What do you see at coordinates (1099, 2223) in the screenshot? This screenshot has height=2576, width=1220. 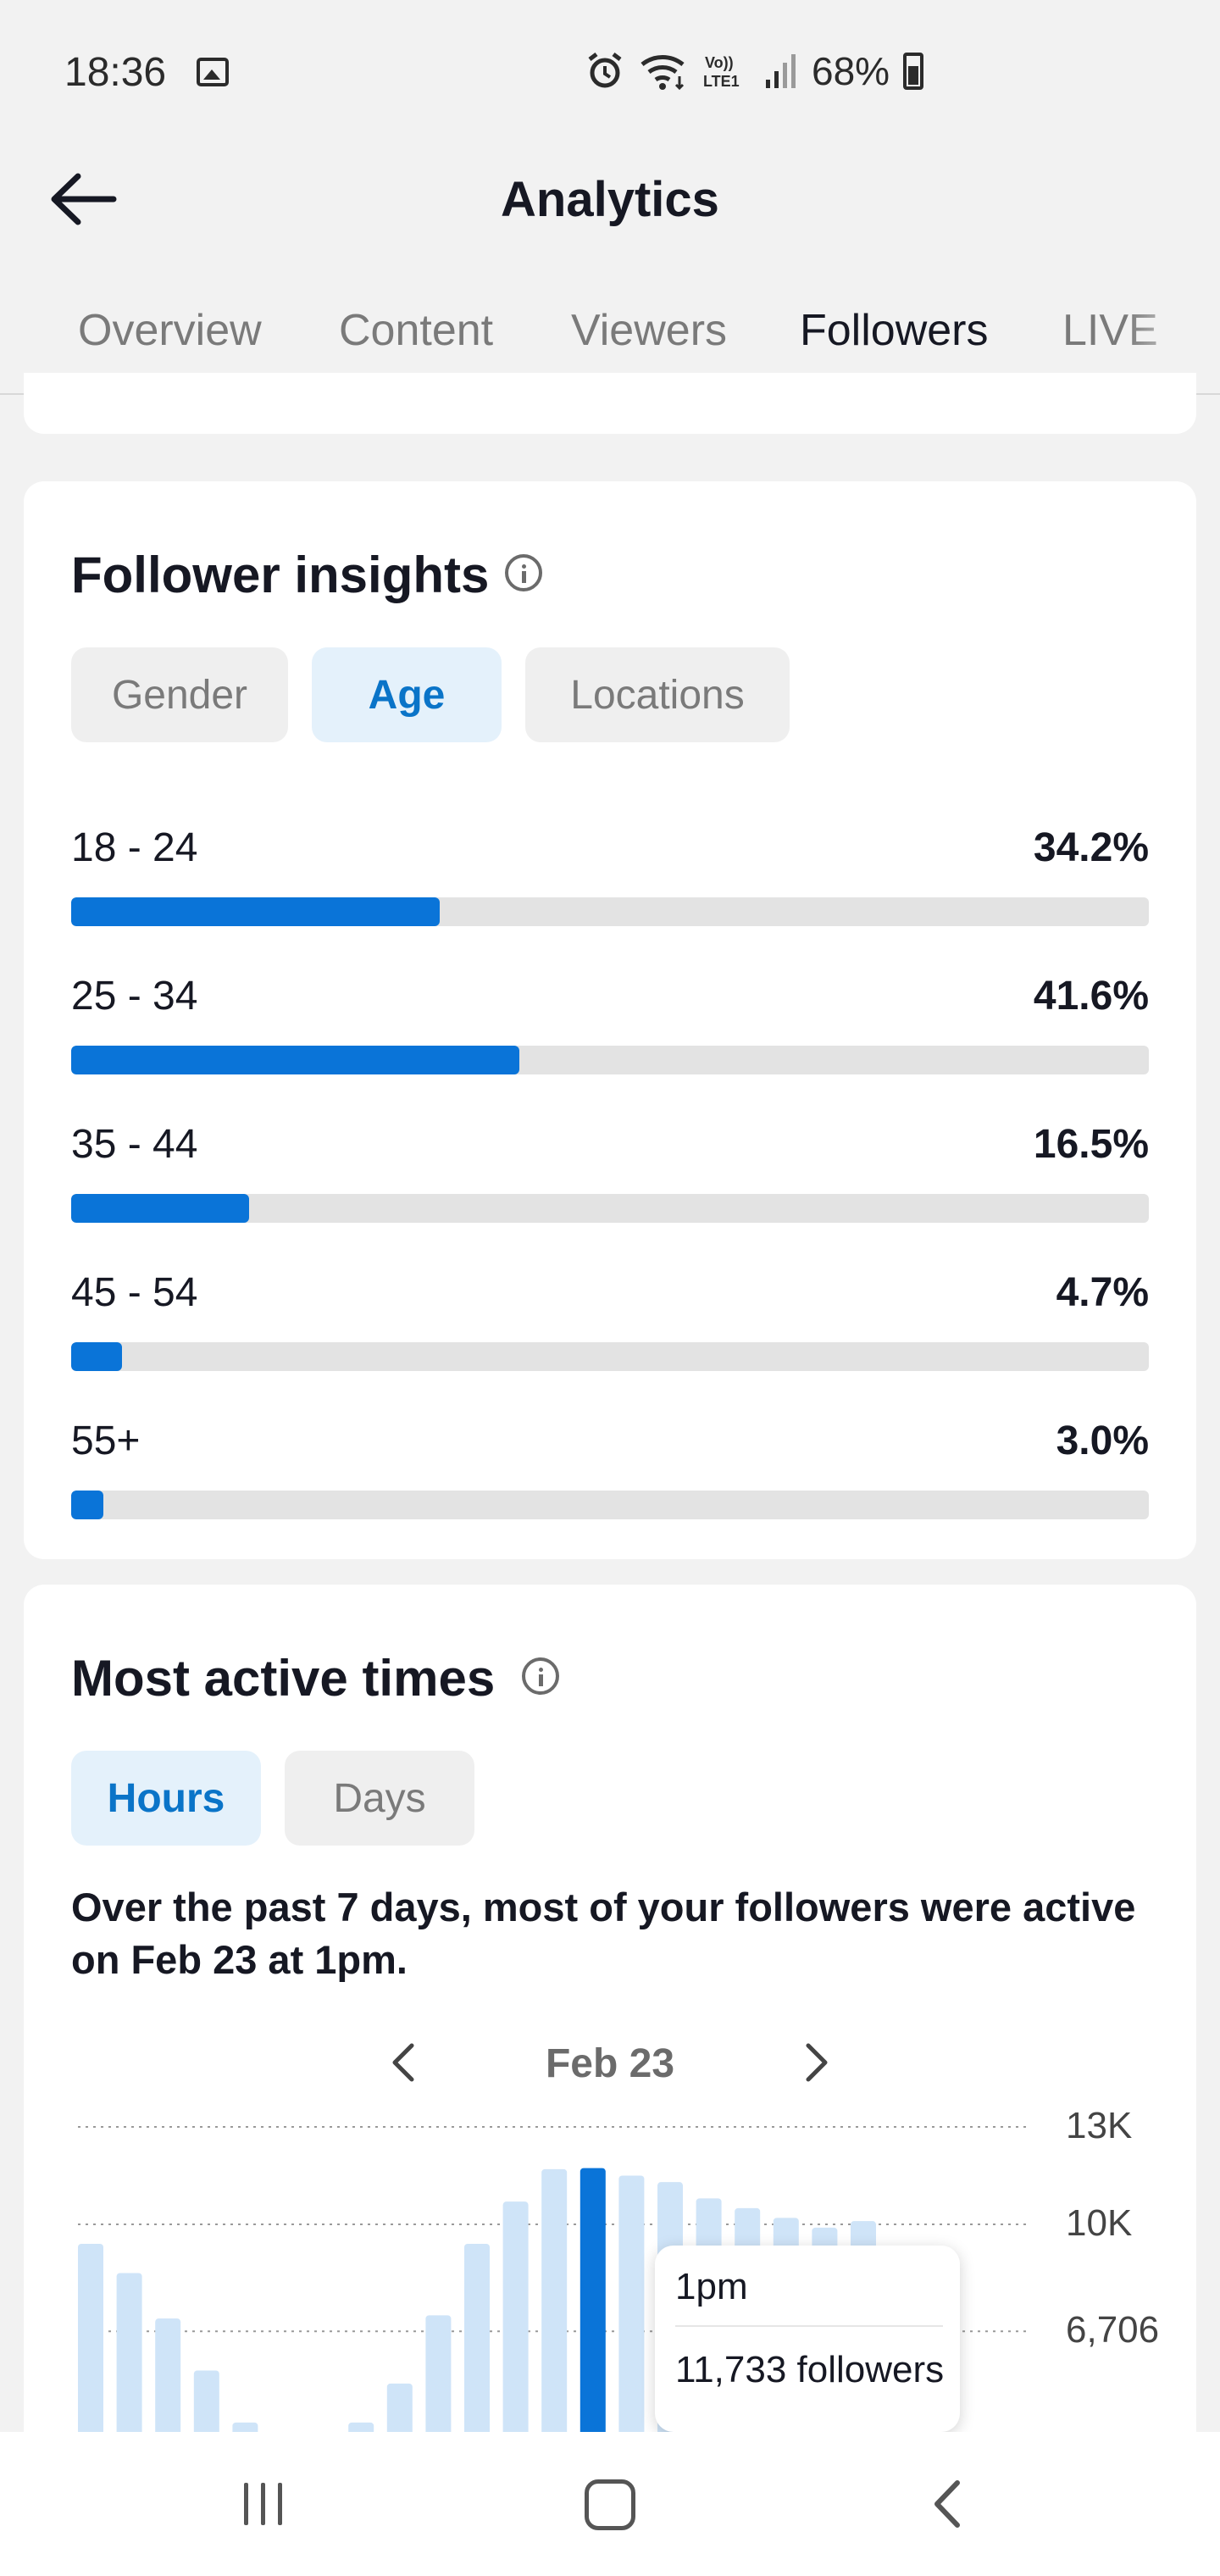 I see `y-tick-label: 10K` at bounding box center [1099, 2223].